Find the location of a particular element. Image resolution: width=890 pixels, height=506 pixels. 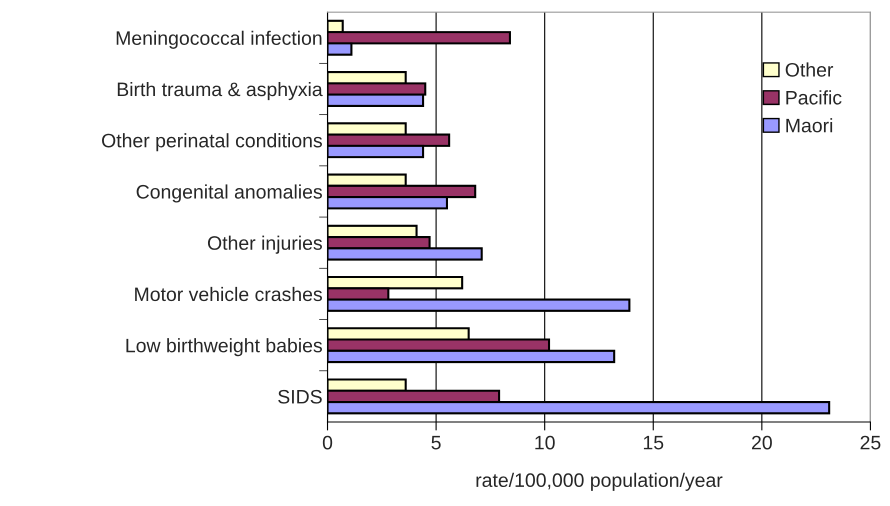

x-tick-label: 0 is located at coordinates (327, 443).